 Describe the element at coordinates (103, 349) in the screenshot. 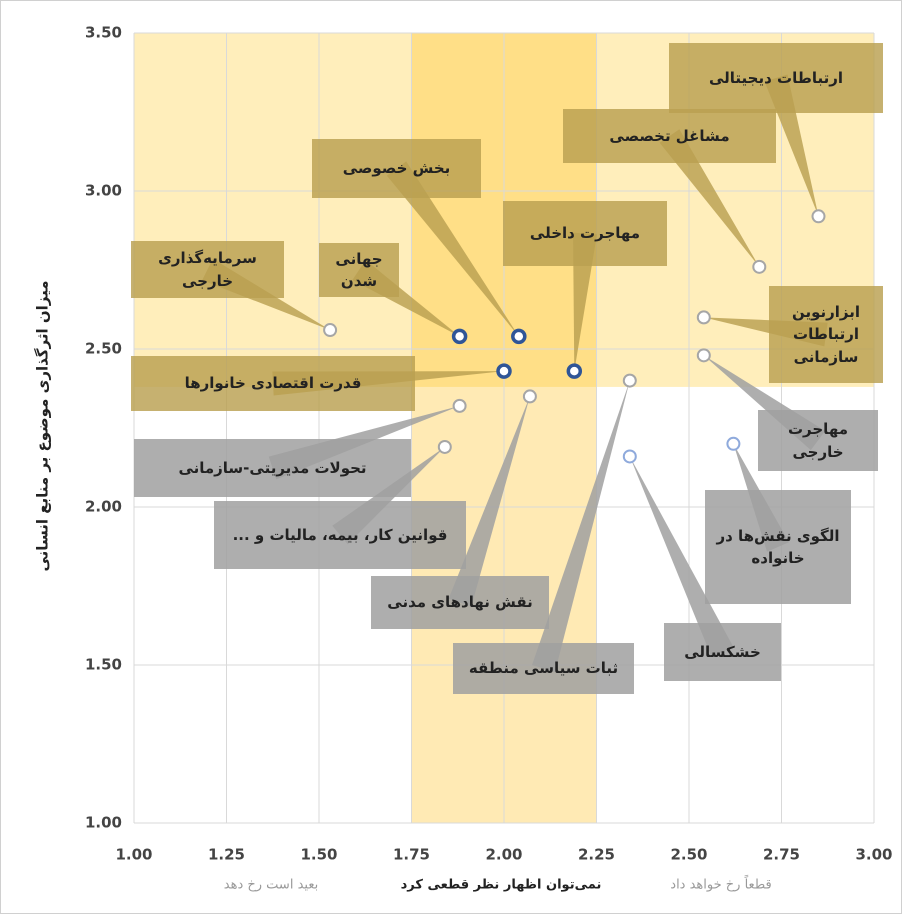

I see `y-tick-label: 2.50` at that location.